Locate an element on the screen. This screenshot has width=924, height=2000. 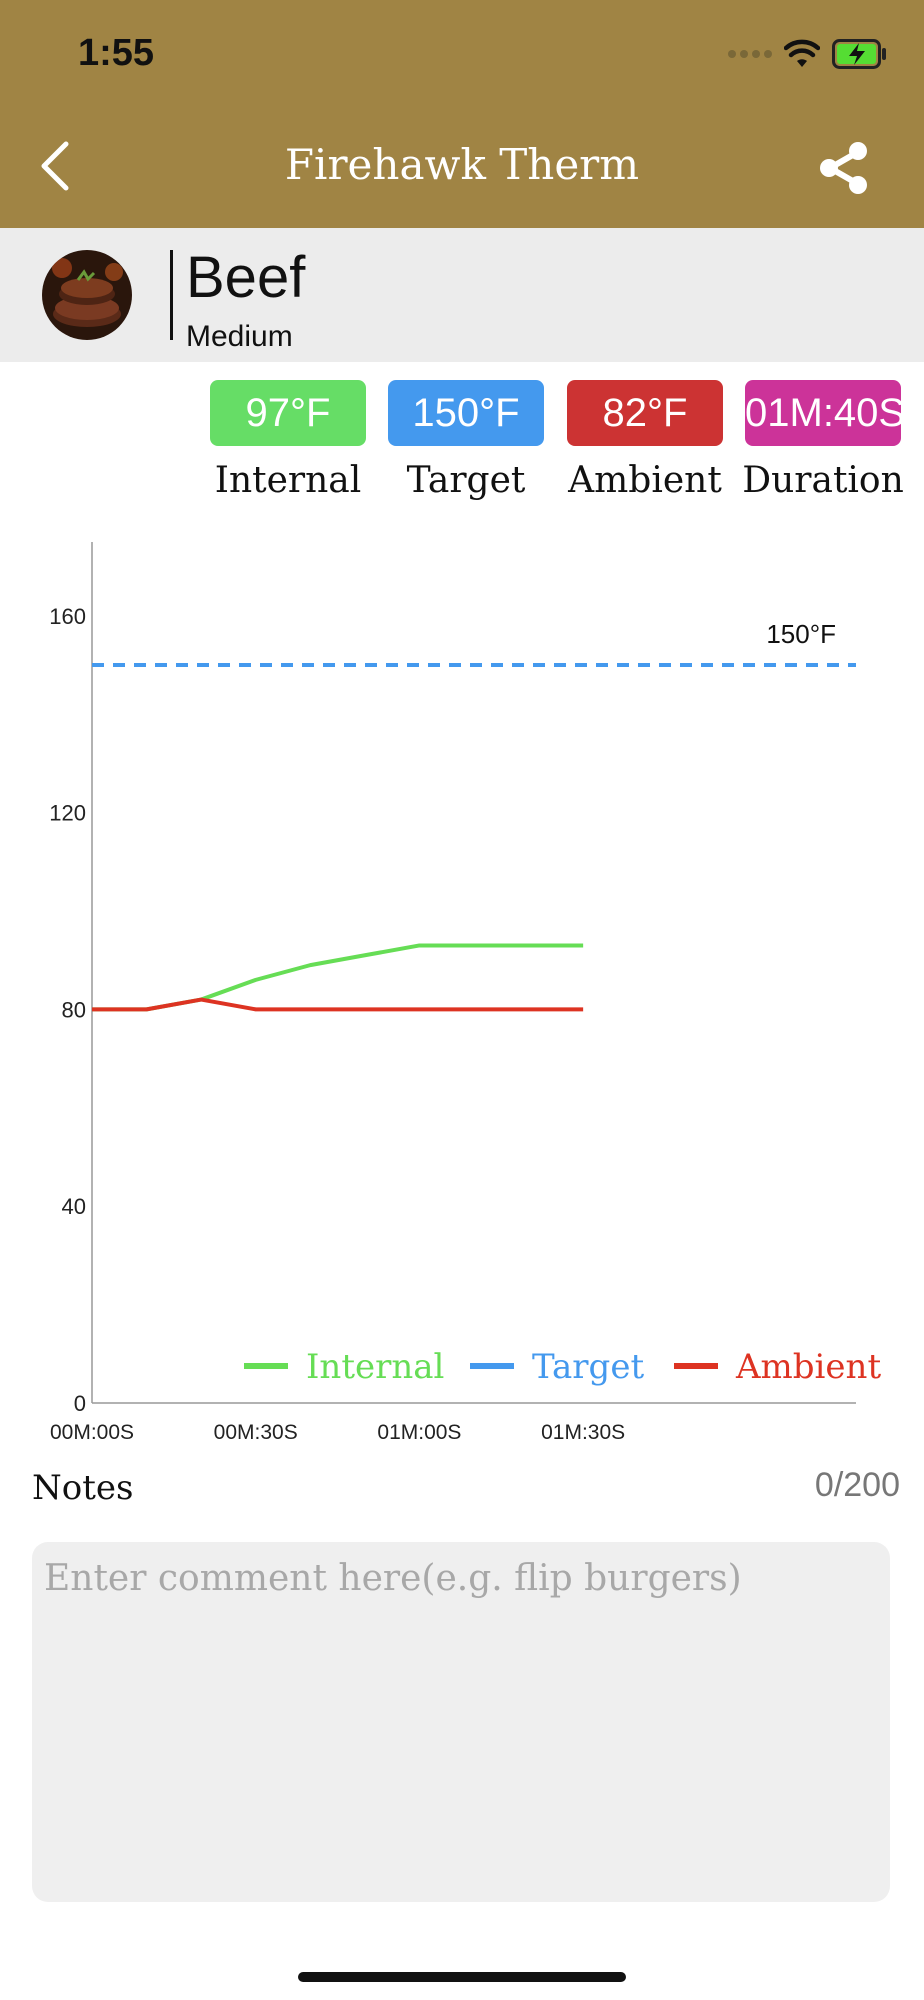
share-icon is located at coordinates (843, 168).